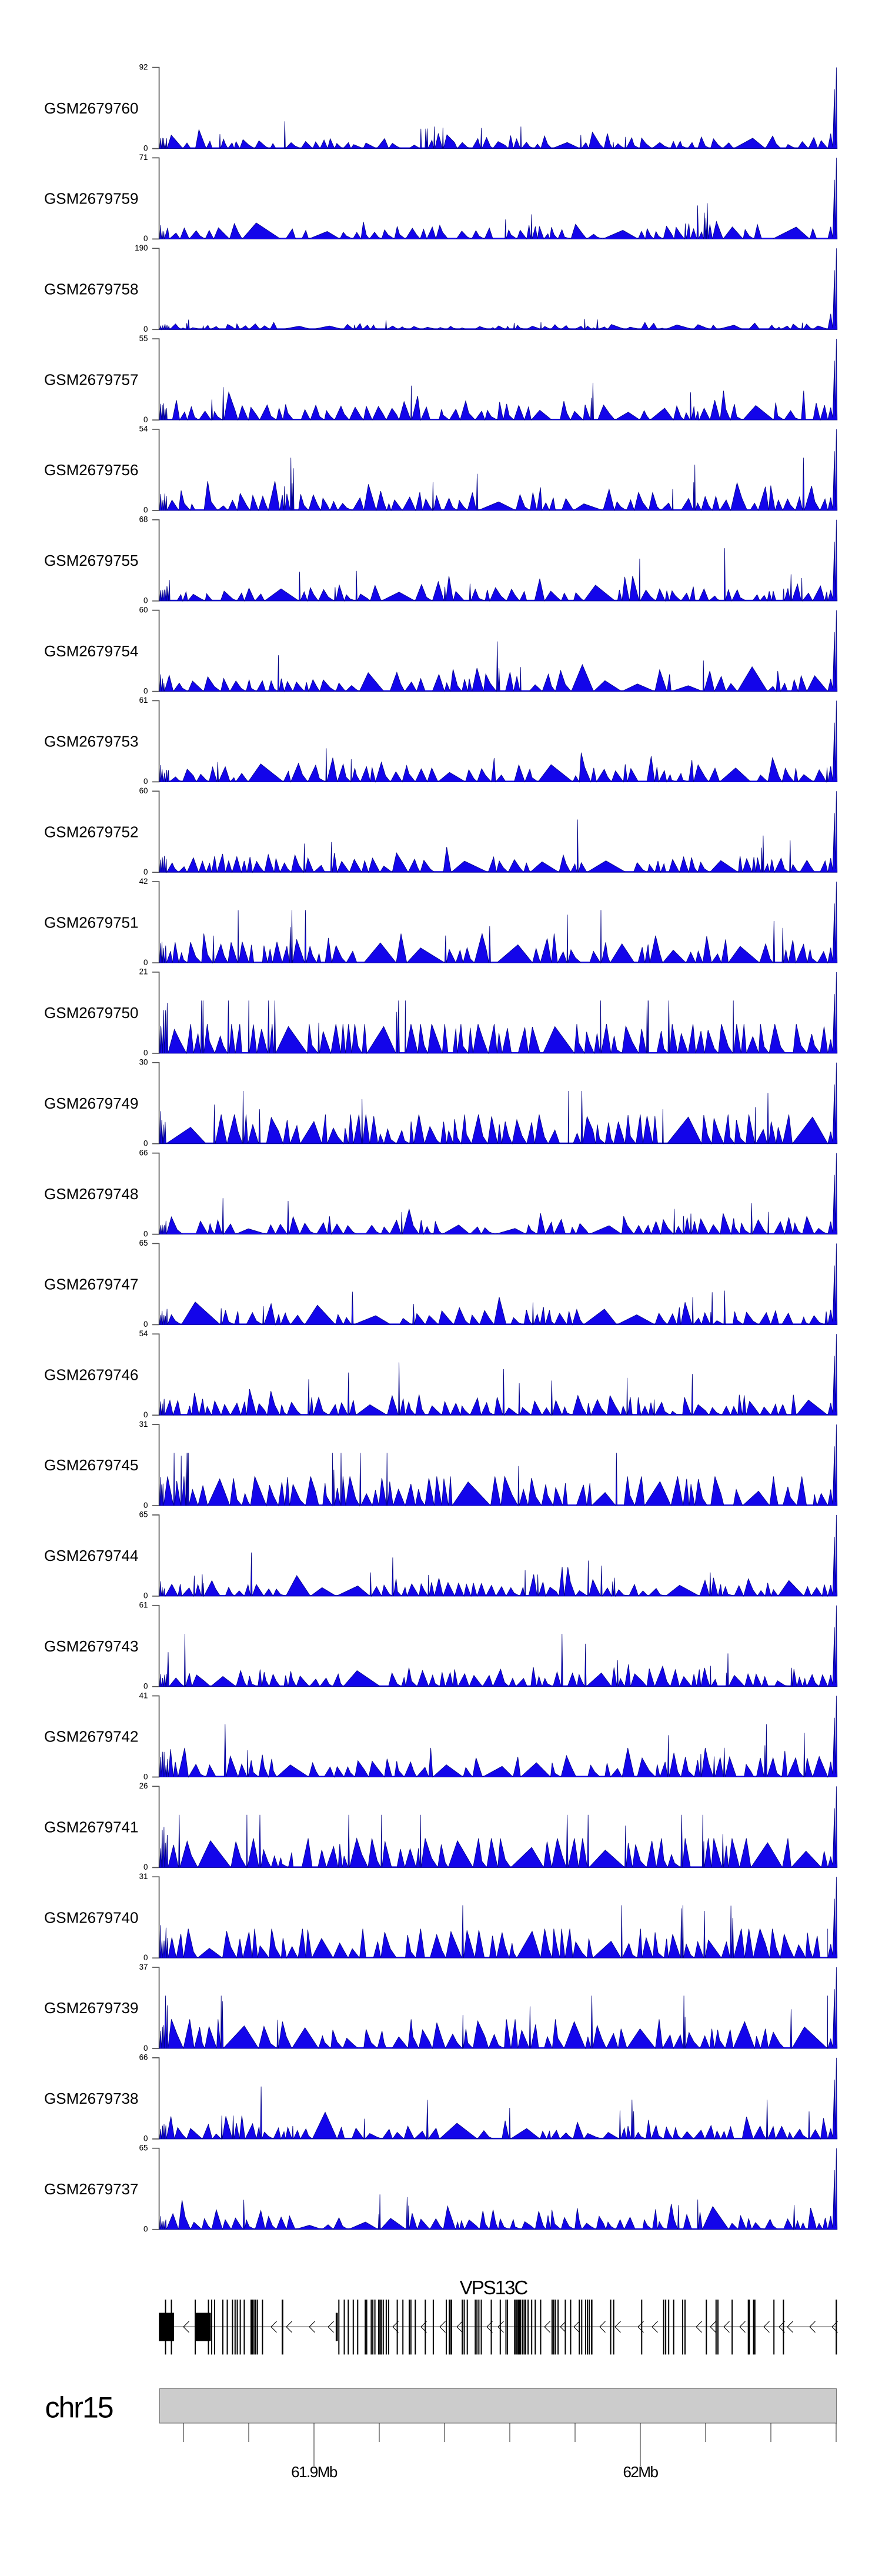 The width and height of the screenshot is (882, 2576). What do you see at coordinates (91, 1737) in the screenshot?
I see `svg-text: GSM2679742` at bounding box center [91, 1737].